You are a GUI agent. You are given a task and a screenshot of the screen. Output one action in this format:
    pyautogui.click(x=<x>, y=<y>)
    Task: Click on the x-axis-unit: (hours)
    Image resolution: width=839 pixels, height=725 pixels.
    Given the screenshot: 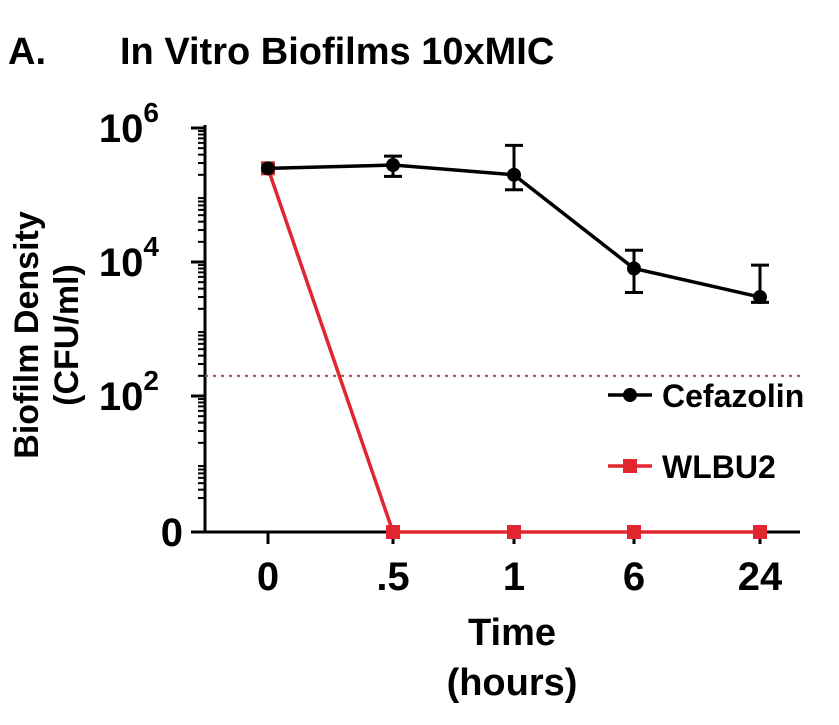 What is the action you would take?
    pyautogui.click(x=512, y=683)
    